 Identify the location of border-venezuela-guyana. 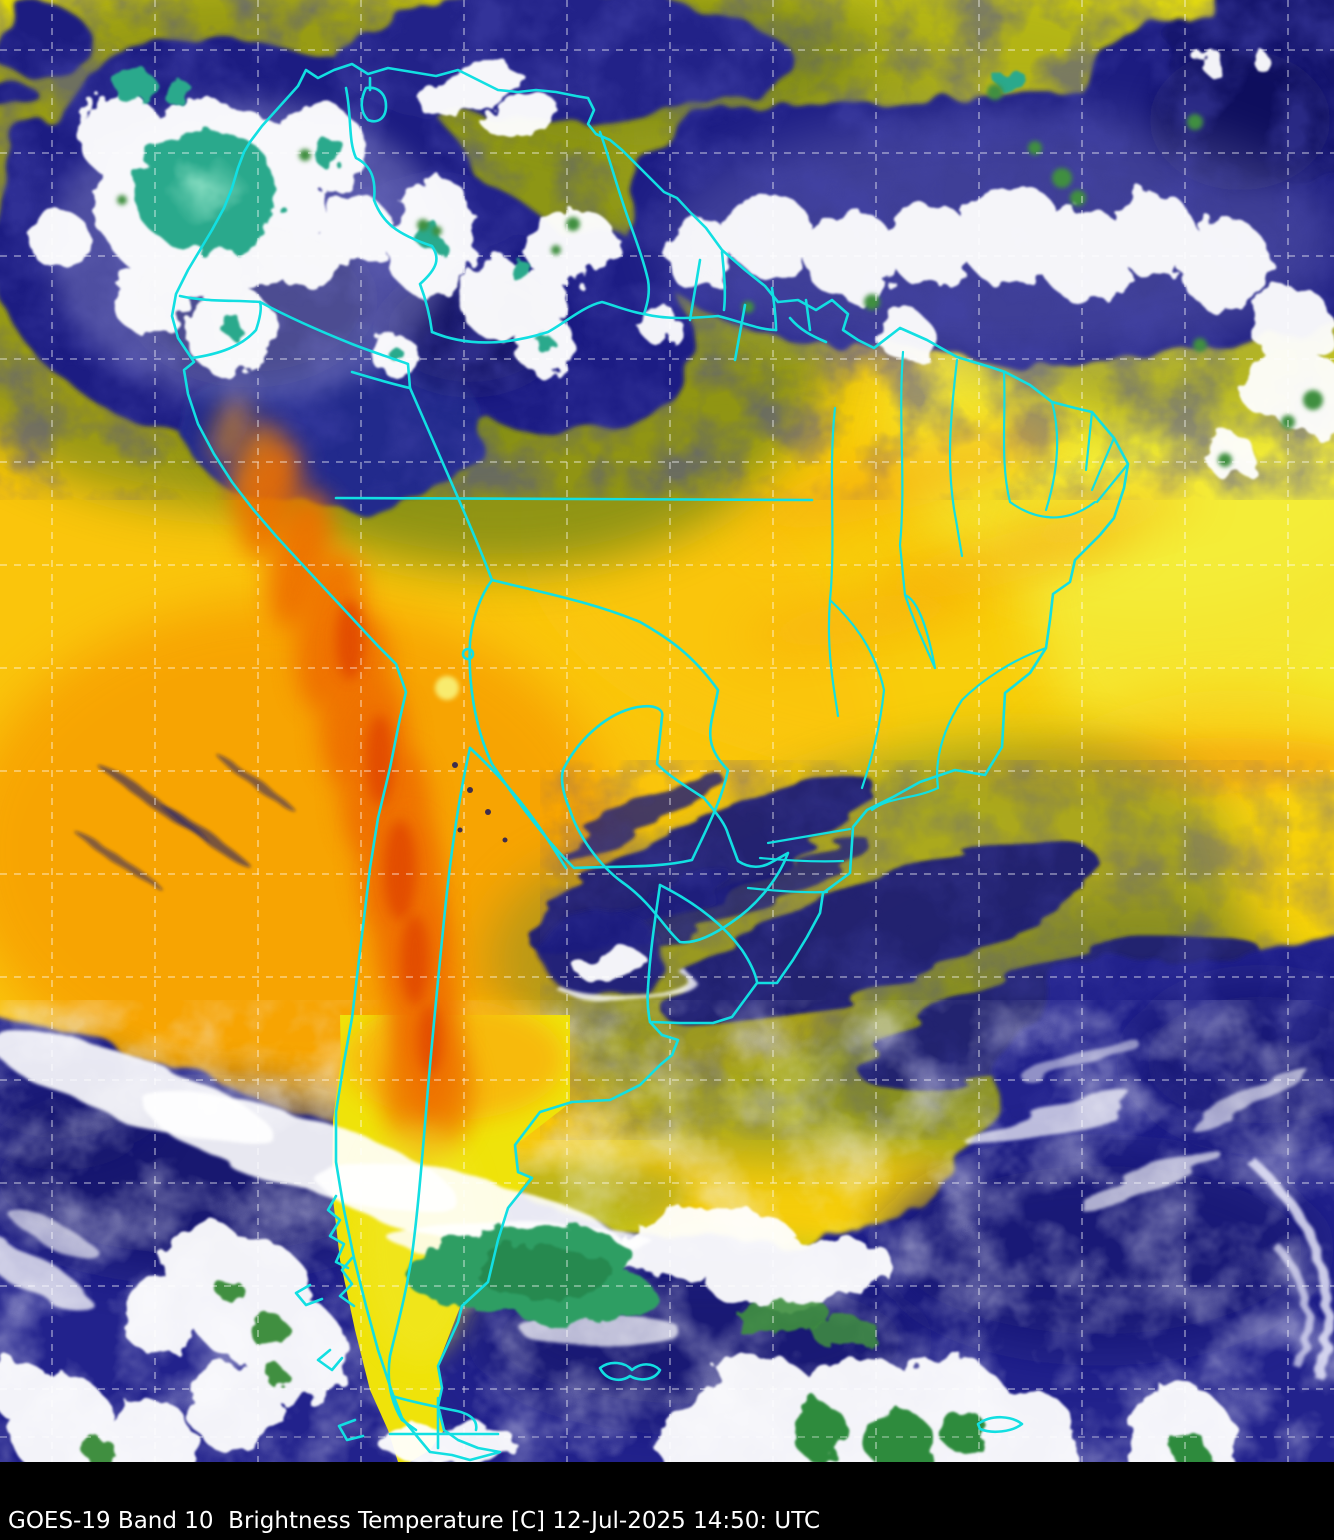
(624, 223).